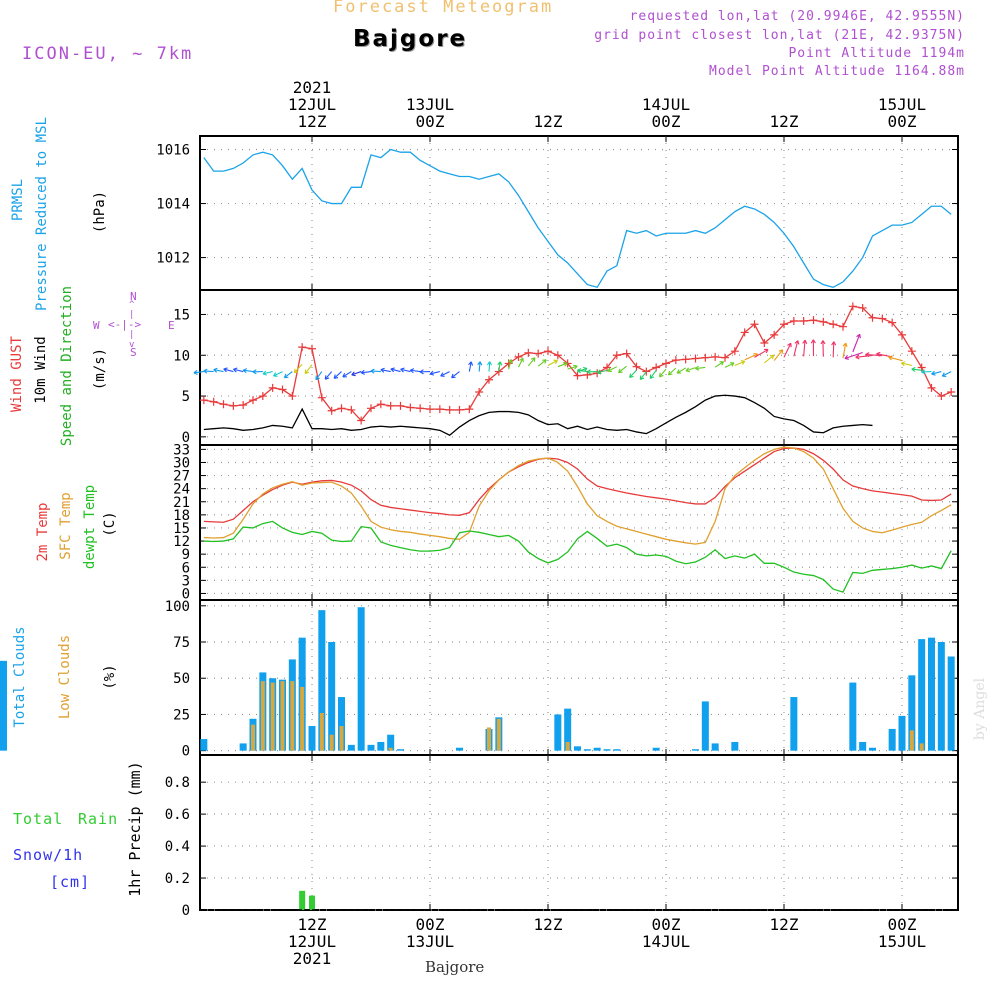 The image size is (1000, 1000). What do you see at coordinates (177, 847) in the screenshot?
I see `y-tick-label: 0.4` at bounding box center [177, 847].